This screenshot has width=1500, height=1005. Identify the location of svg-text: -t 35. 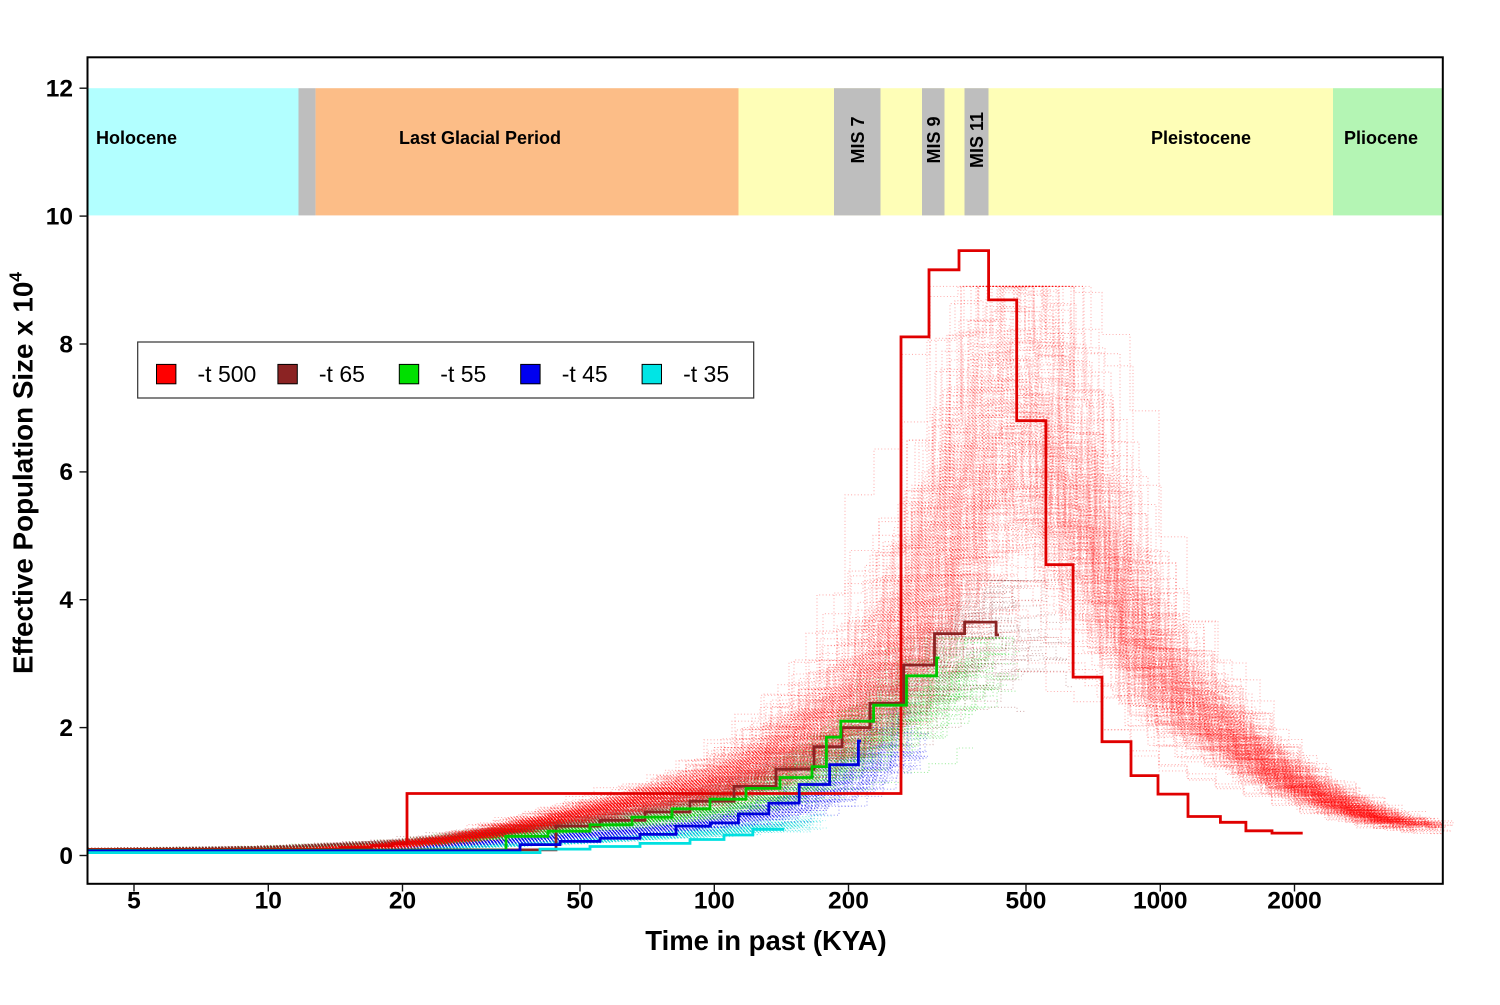
(706, 374).